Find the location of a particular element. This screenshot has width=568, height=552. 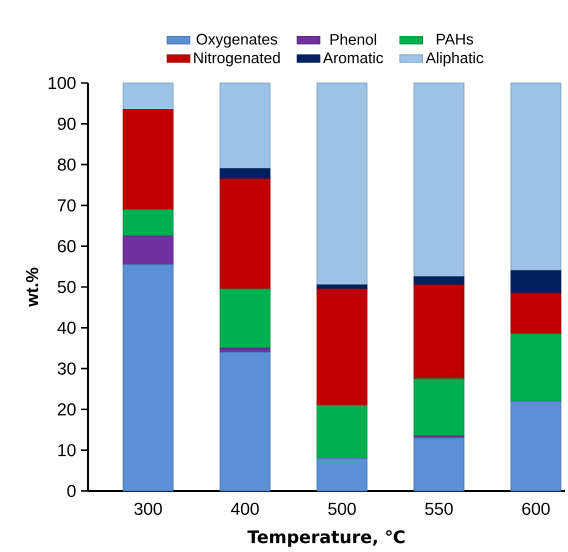

y-tick-label: 70 is located at coordinates (67, 205).